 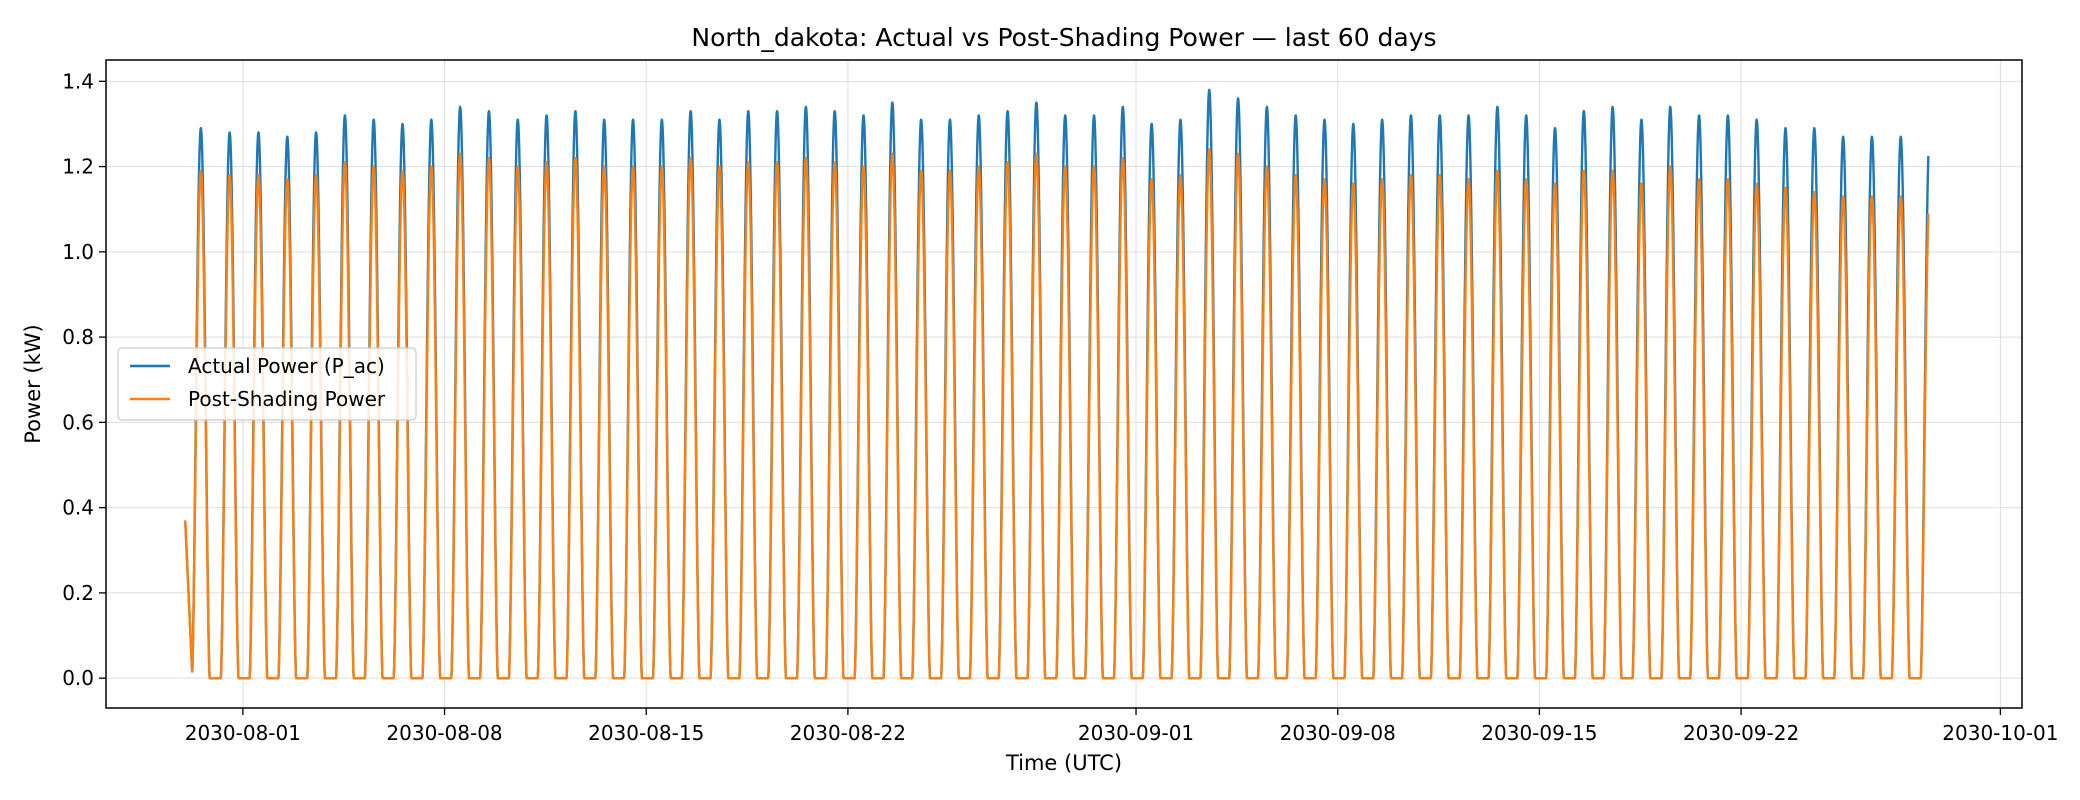 What do you see at coordinates (1063, 763) in the screenshot?
I see `x-axis-label: Time (UTC)` at bounding box center [1063, 763].